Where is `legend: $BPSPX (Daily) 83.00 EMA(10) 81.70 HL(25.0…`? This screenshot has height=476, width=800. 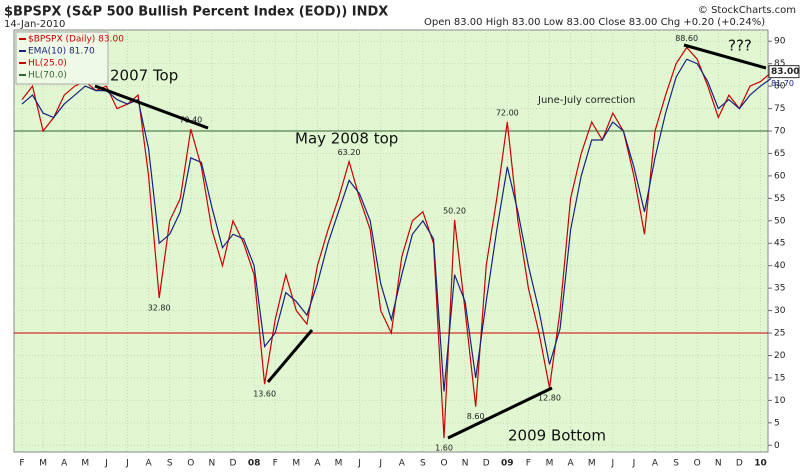 legend: $BPSPX (Daily) 83.00 EMA(10) 81.70 HL(25.0… is located at coordinates (69, 58).